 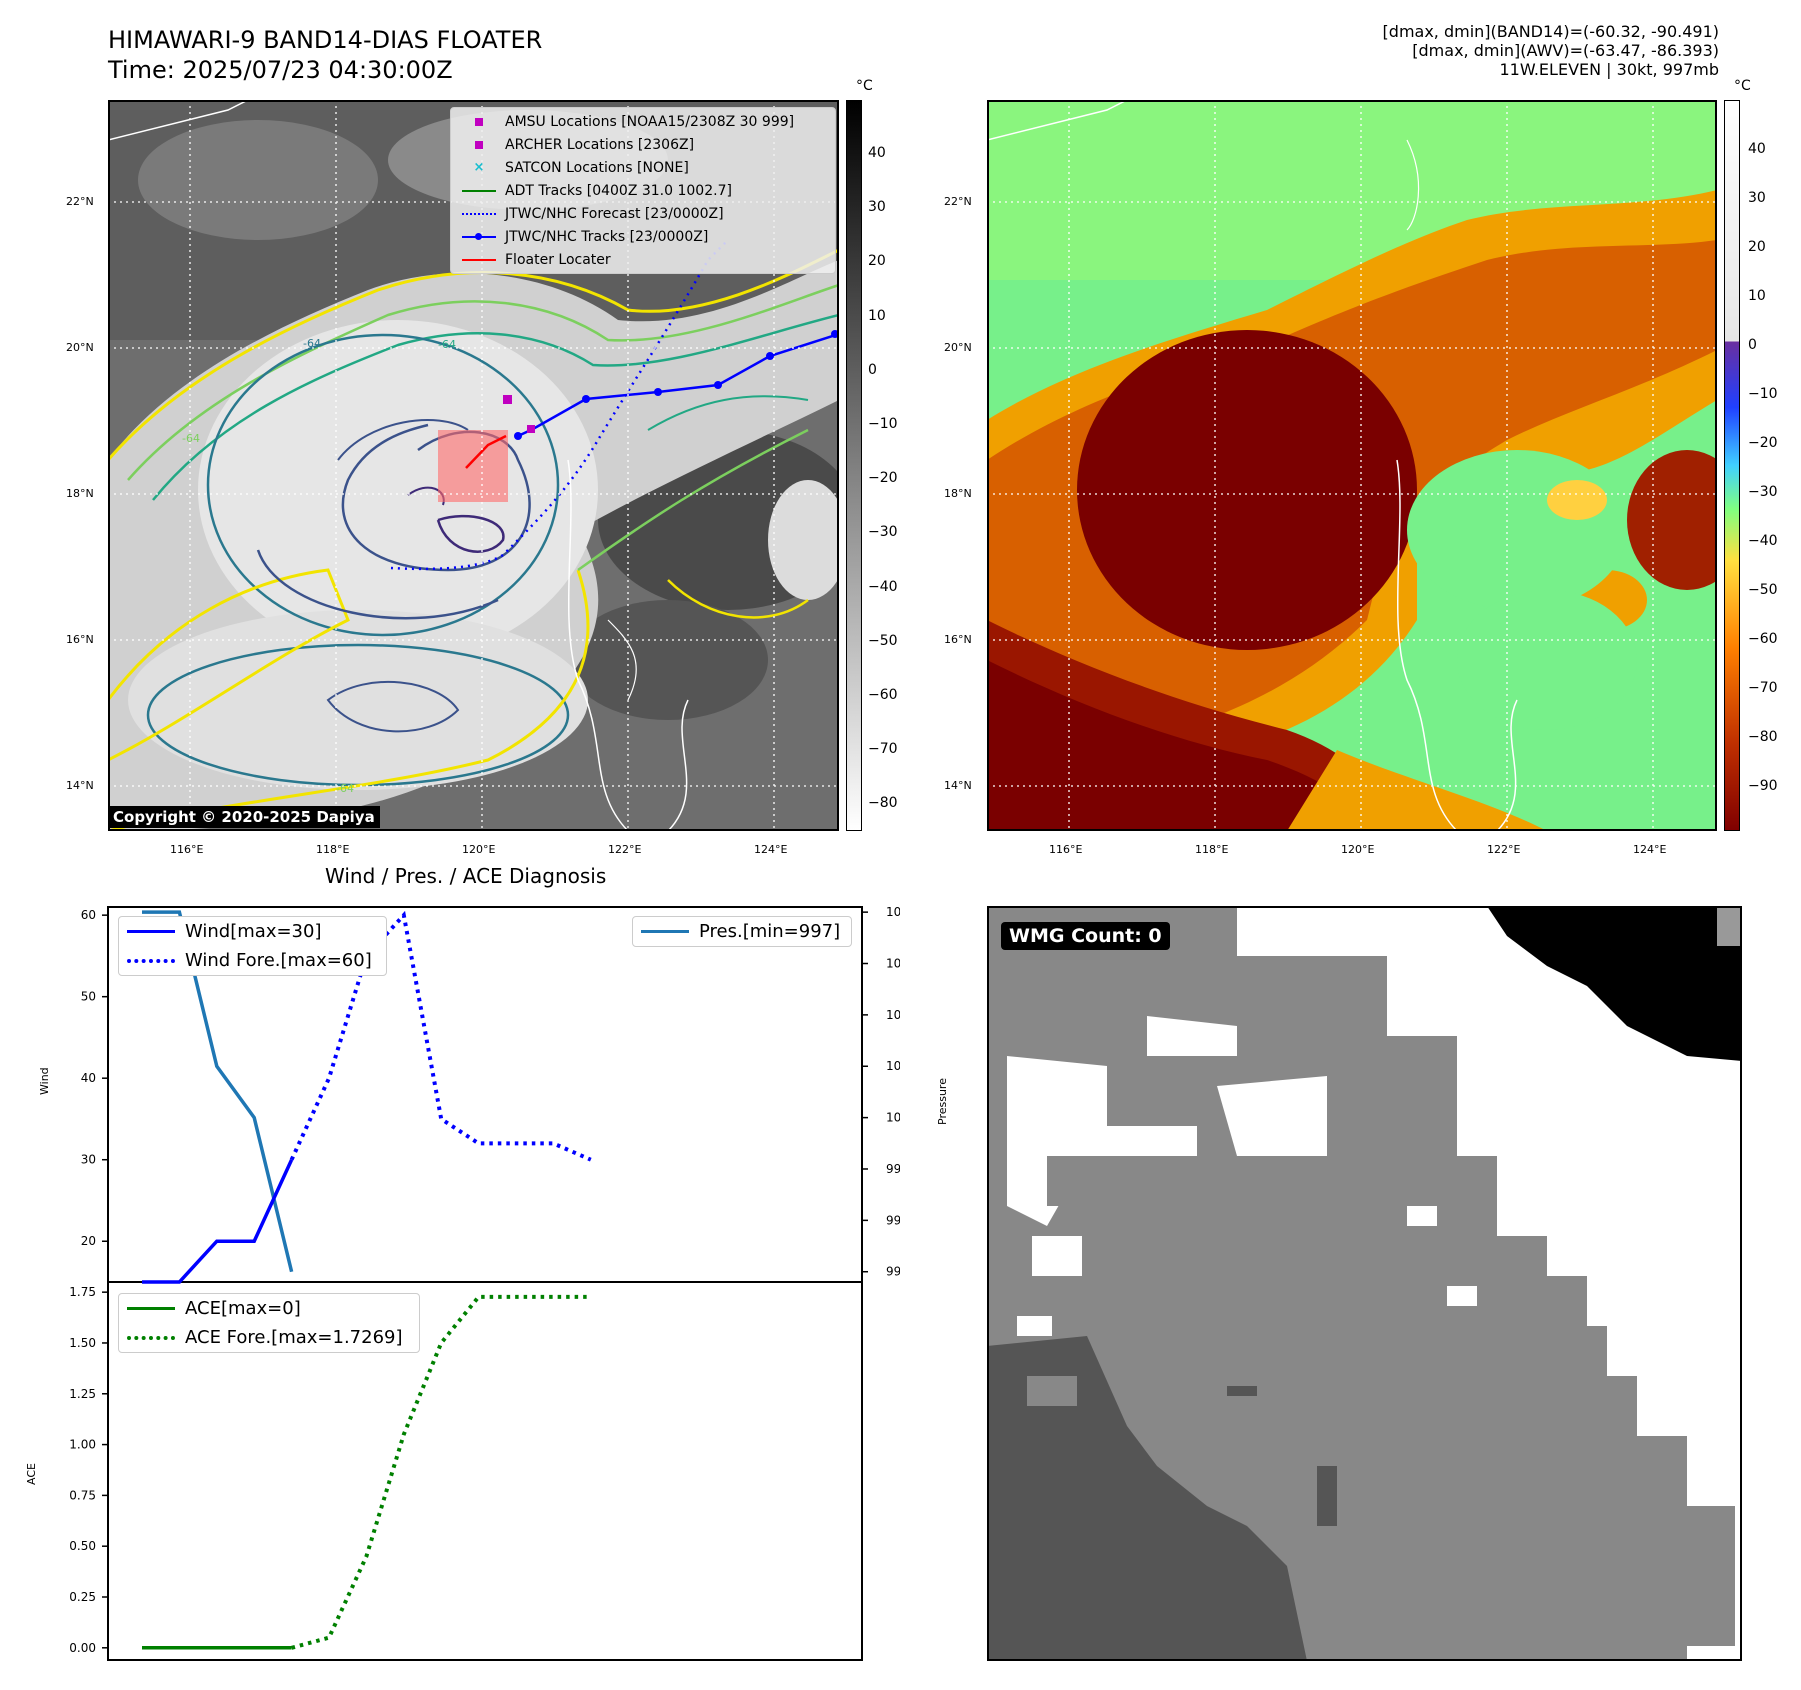 I want to click on legend-satcon: SATCON Locations [NONE], so click(x=597, y=167).